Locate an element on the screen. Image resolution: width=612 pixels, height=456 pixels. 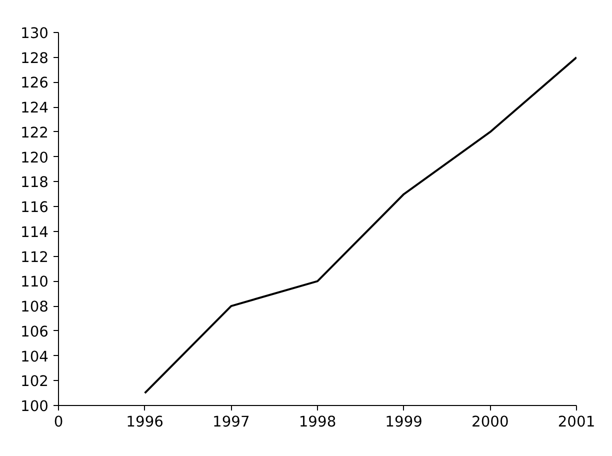
x-tick-label: 1998 is located at coordinates (317, 422).